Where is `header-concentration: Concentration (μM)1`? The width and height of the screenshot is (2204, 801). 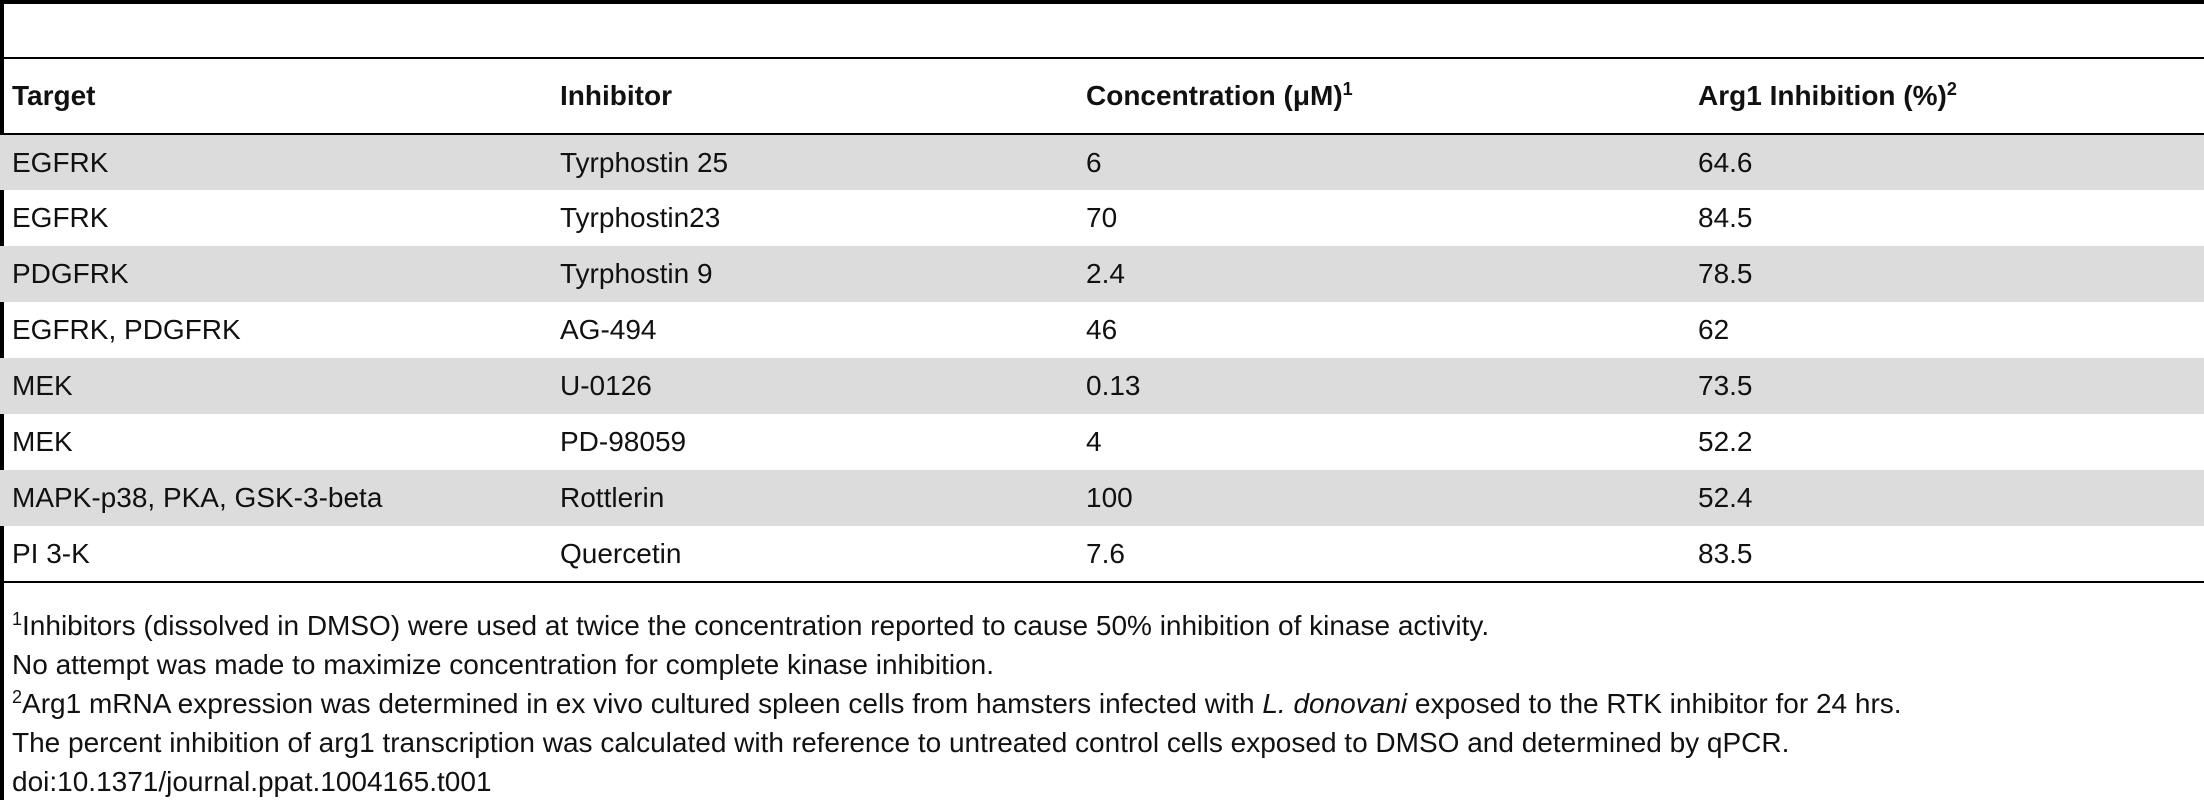 header-concentration: Concentration (μM)1 is located at coordinates (1380, 96).